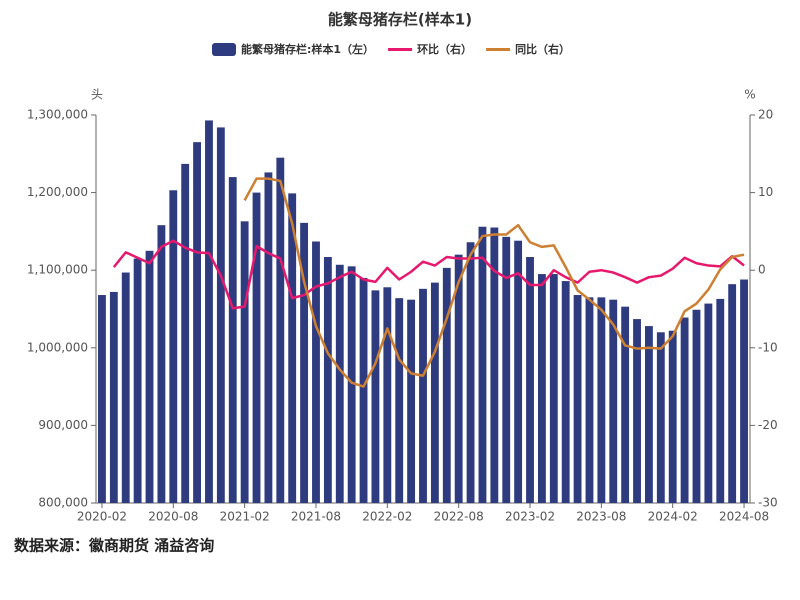 This screenshot has height=600, width=800. Describe the element at coordinates (768, 425) in the screenshot. I see `y2-tick-label: -20` at that location.